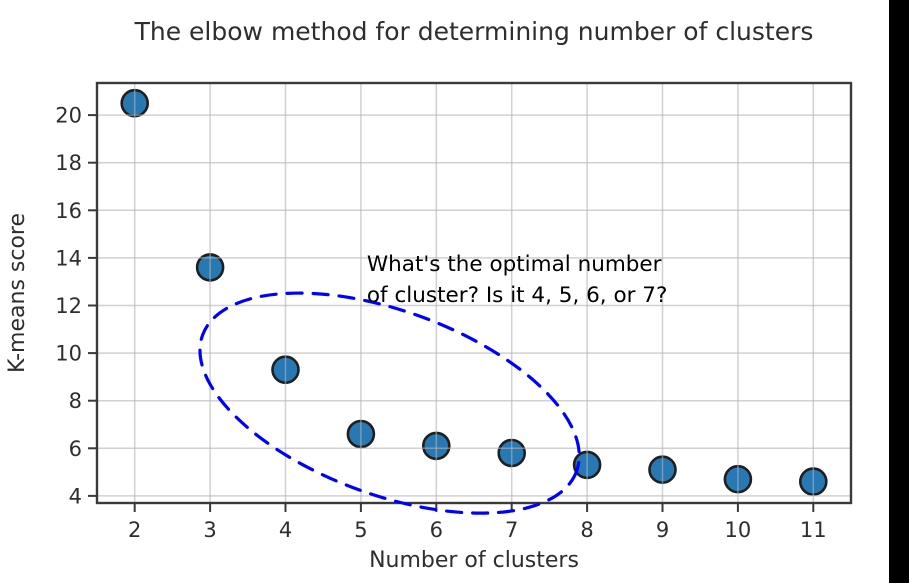 The height and width of the screenshot is (583, 909). Describe the element at coordinates (68, 211) in the screenshot. I see `y-tick-label: 16` at that location.